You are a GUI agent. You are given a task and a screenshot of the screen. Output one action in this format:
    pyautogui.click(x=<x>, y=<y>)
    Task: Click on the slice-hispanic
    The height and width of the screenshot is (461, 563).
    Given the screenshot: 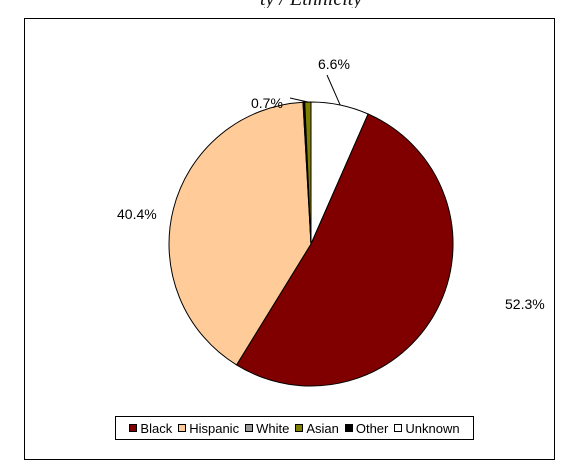 What is the action you would take?
    pyautogui.click(x=240, y=233)
    